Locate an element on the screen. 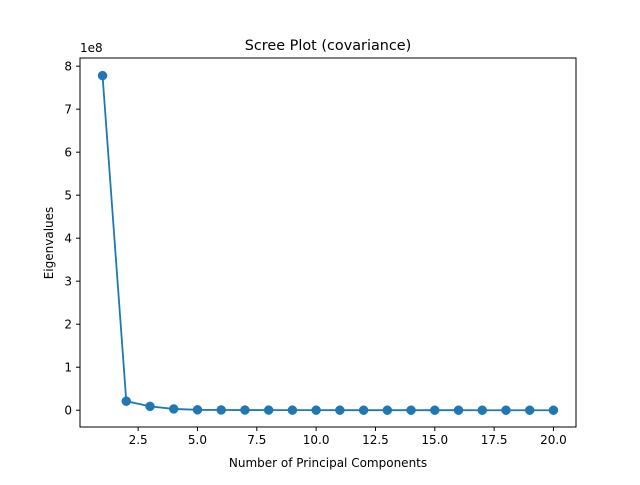  x-tick-label: 2.5 is located at coordinates (138, 440).